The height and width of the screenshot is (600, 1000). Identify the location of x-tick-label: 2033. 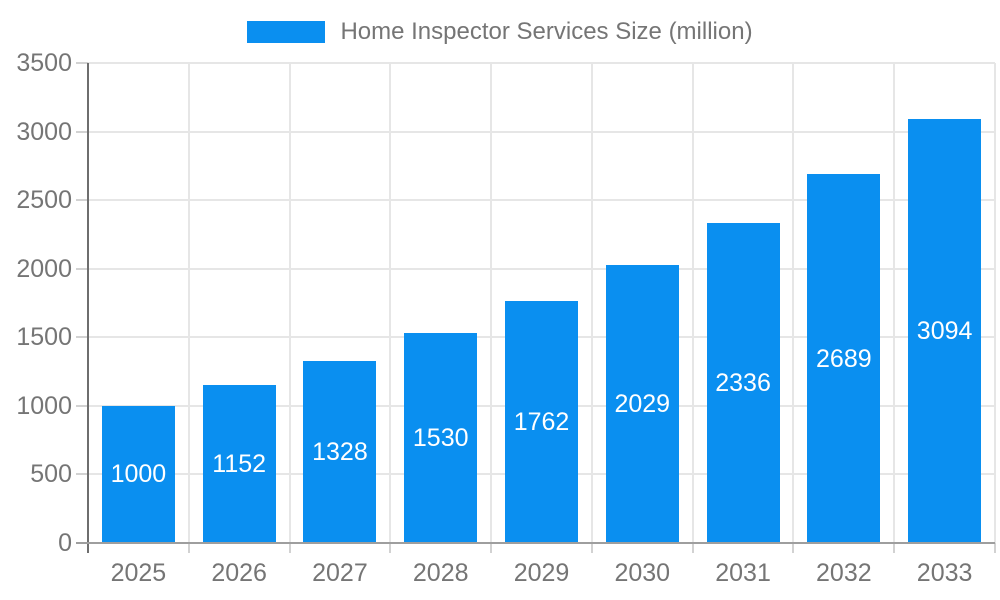
(944, 573).